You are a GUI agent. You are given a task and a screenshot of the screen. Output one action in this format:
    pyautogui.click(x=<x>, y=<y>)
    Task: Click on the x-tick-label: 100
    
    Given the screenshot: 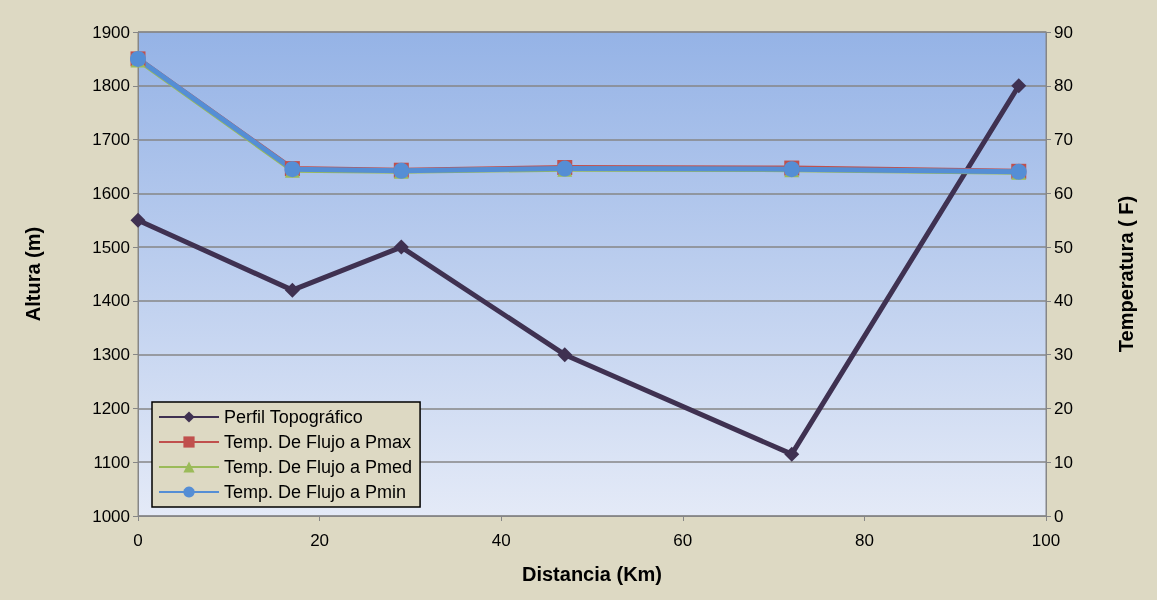 What is the action you would take?
    pyautogui.click(x=1046, y=540)
    